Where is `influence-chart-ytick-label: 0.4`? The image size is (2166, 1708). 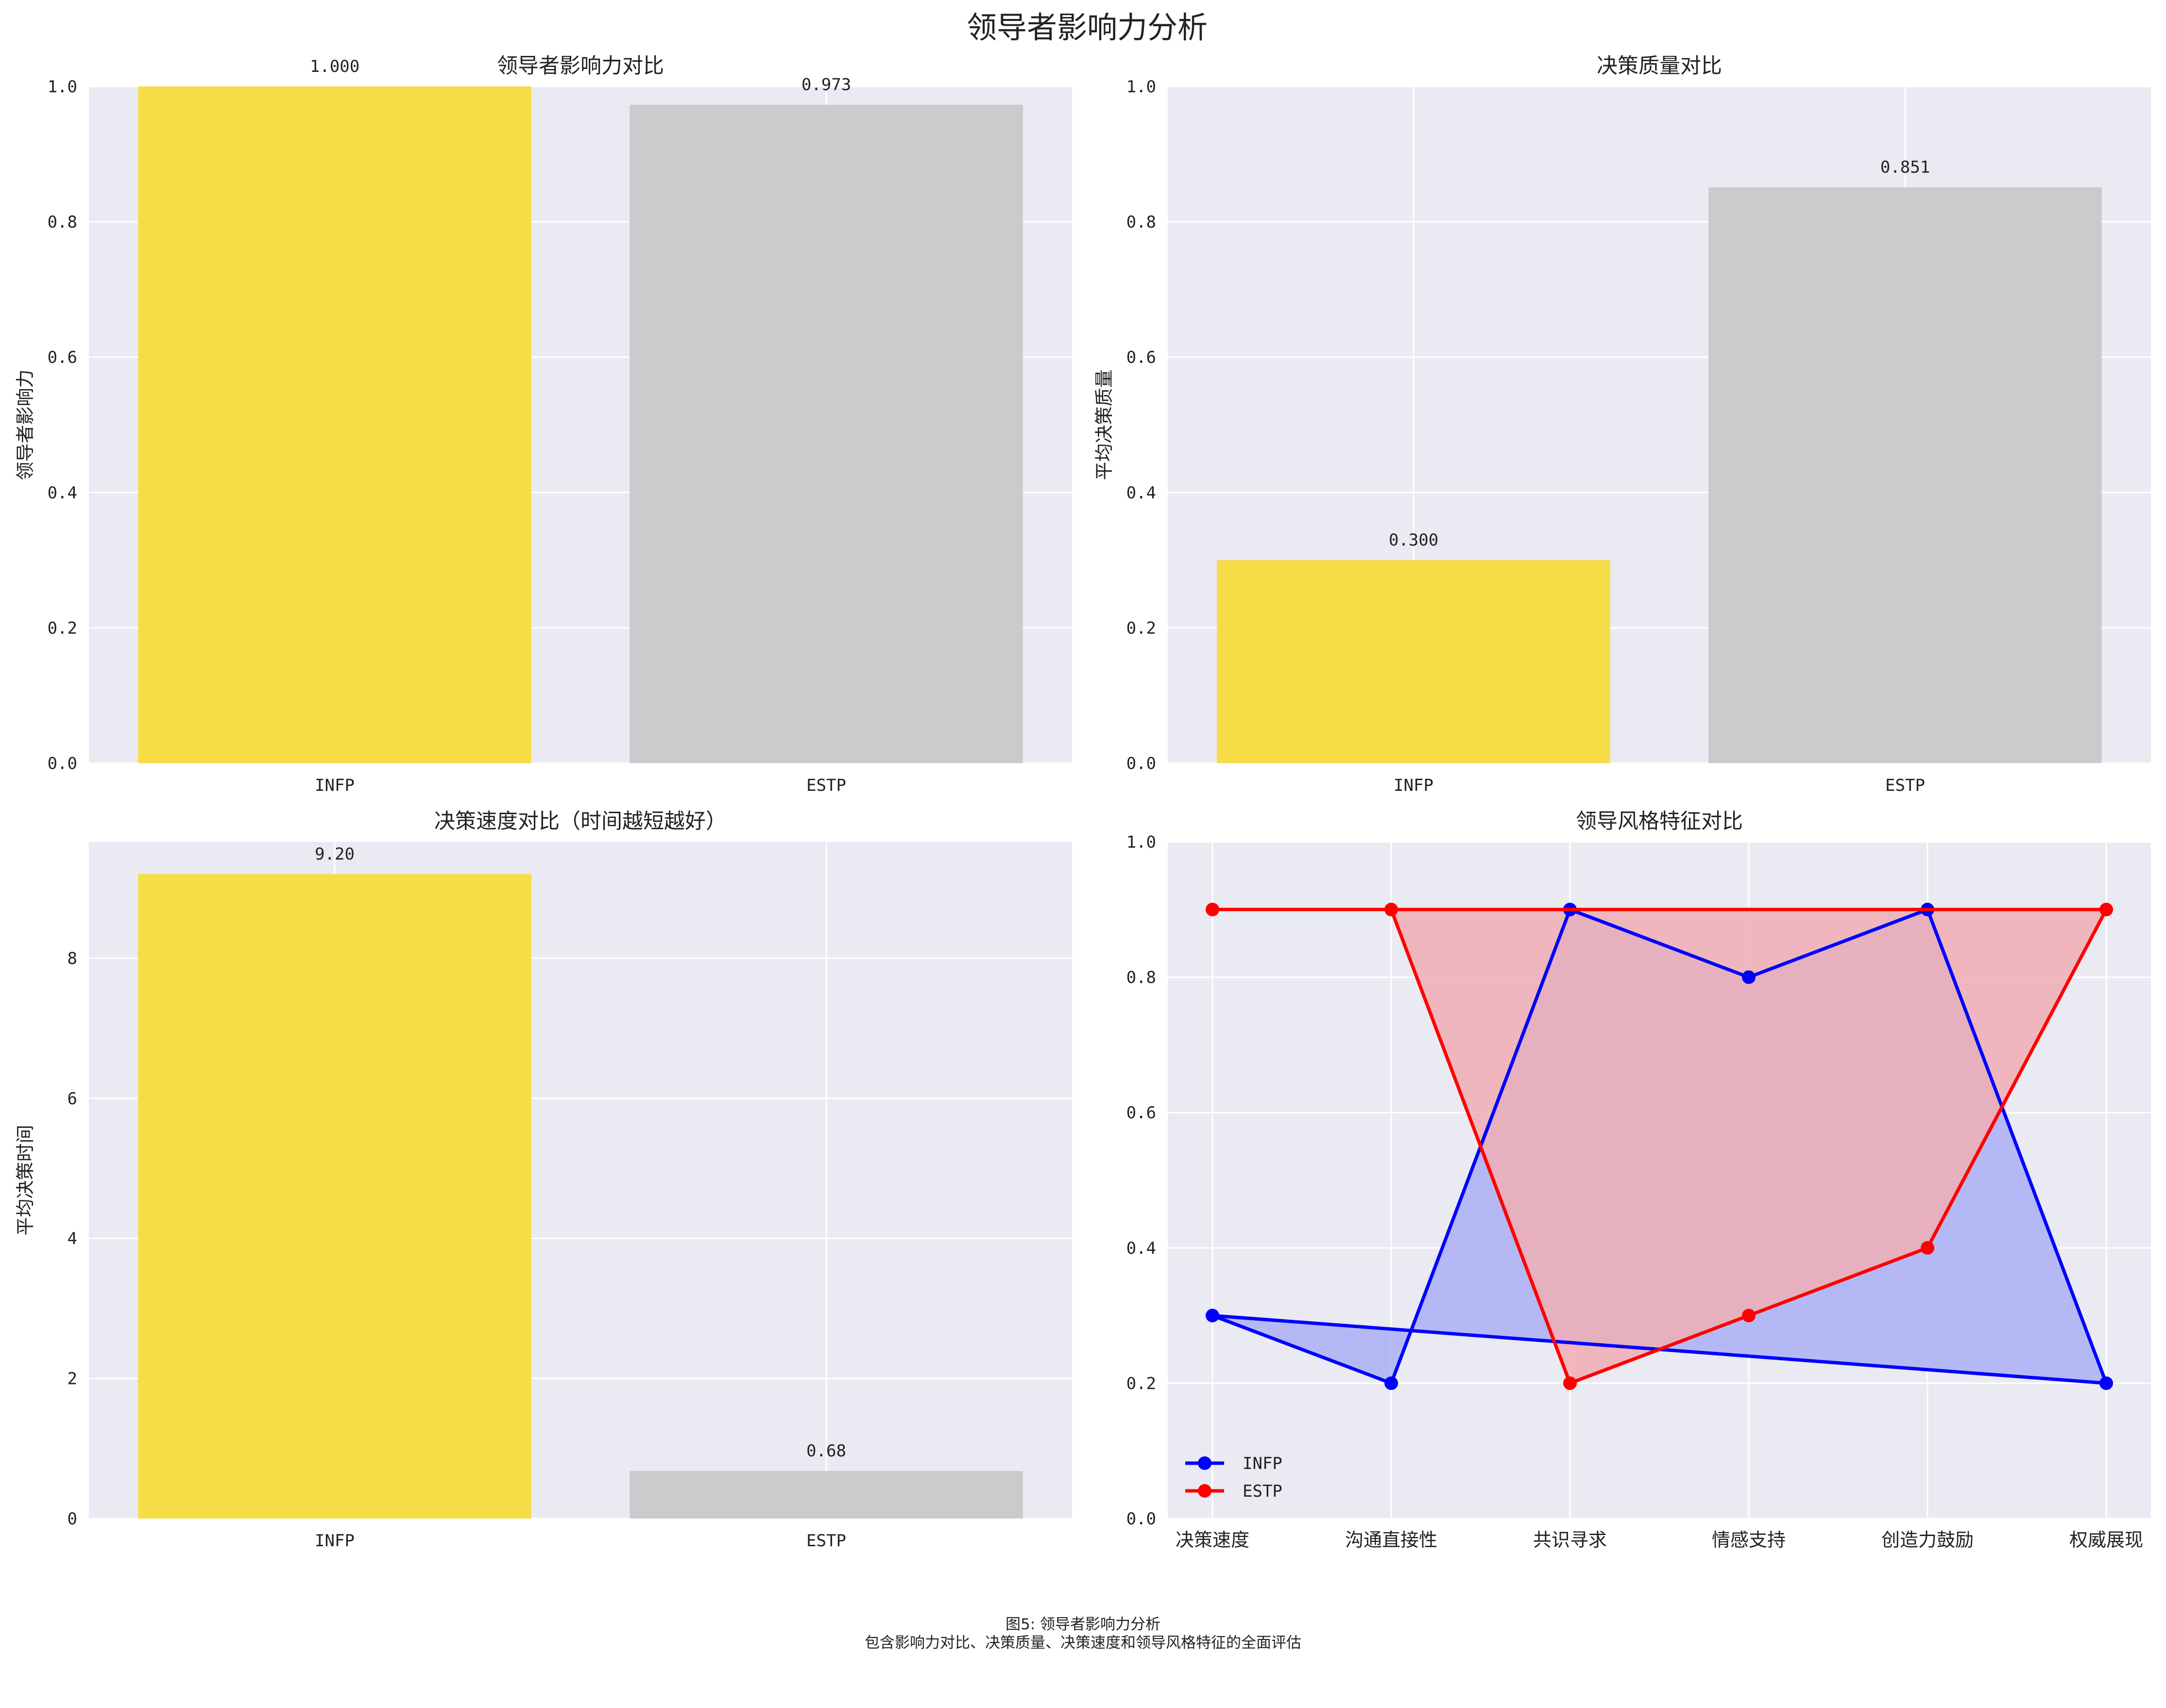 influence-chart-ytick-label: 0.4 is located at coordinates (62, 493).